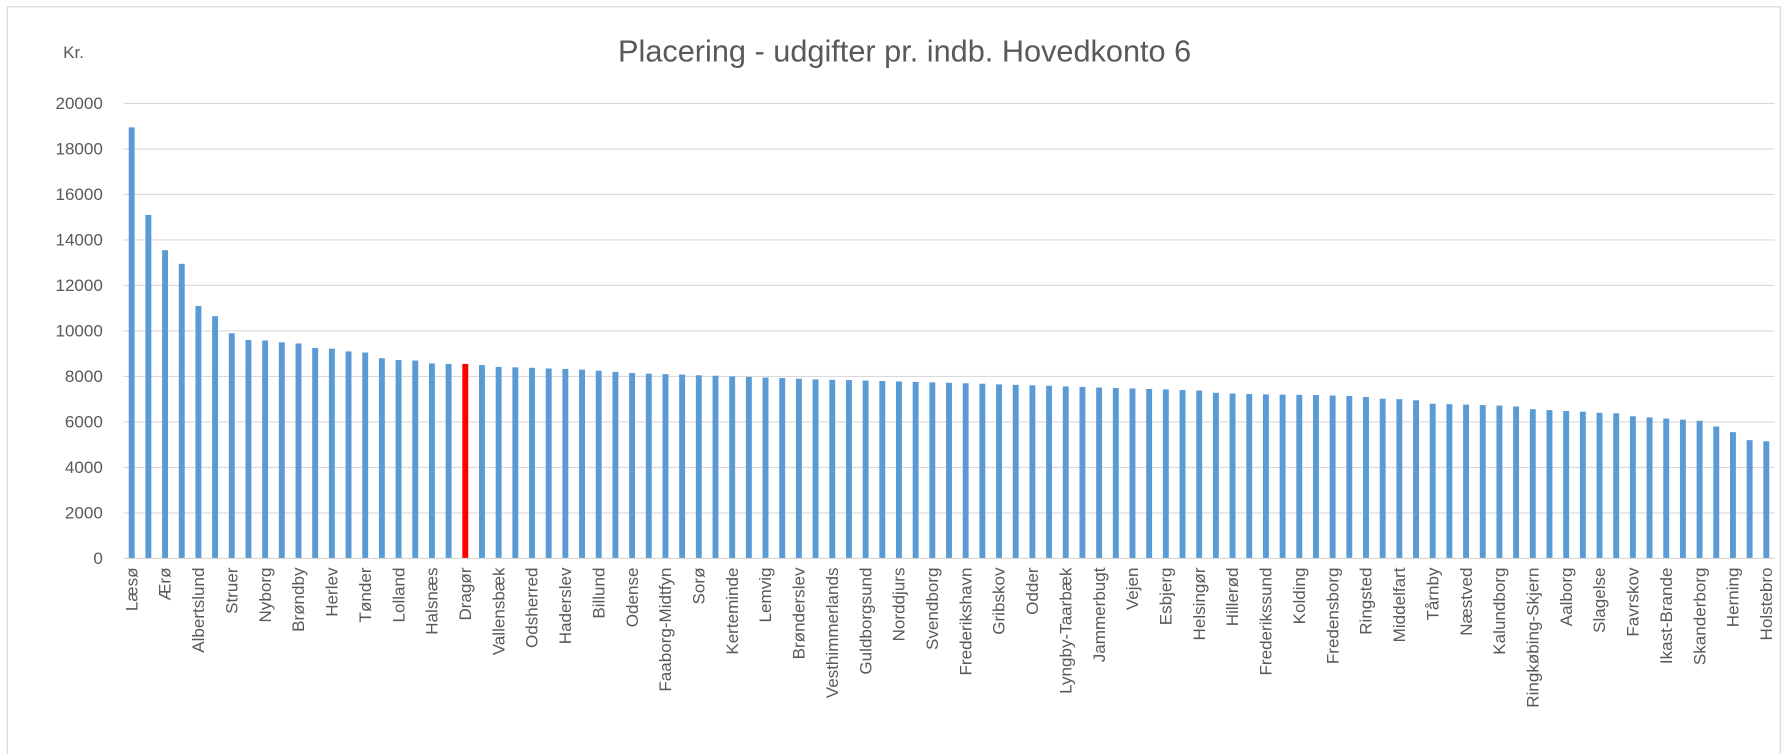 The height and width of the screenshot is (754, 1782). Describe the element at coordinates (84, 376) in the screenshot. I see `y-tick-label: 8000` at that location.